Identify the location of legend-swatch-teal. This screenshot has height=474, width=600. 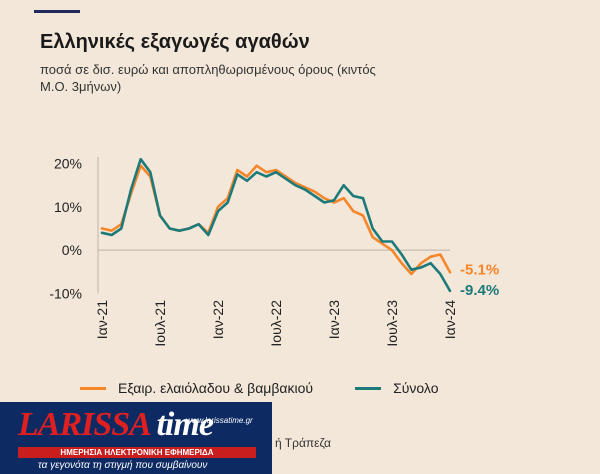
(368, 388).